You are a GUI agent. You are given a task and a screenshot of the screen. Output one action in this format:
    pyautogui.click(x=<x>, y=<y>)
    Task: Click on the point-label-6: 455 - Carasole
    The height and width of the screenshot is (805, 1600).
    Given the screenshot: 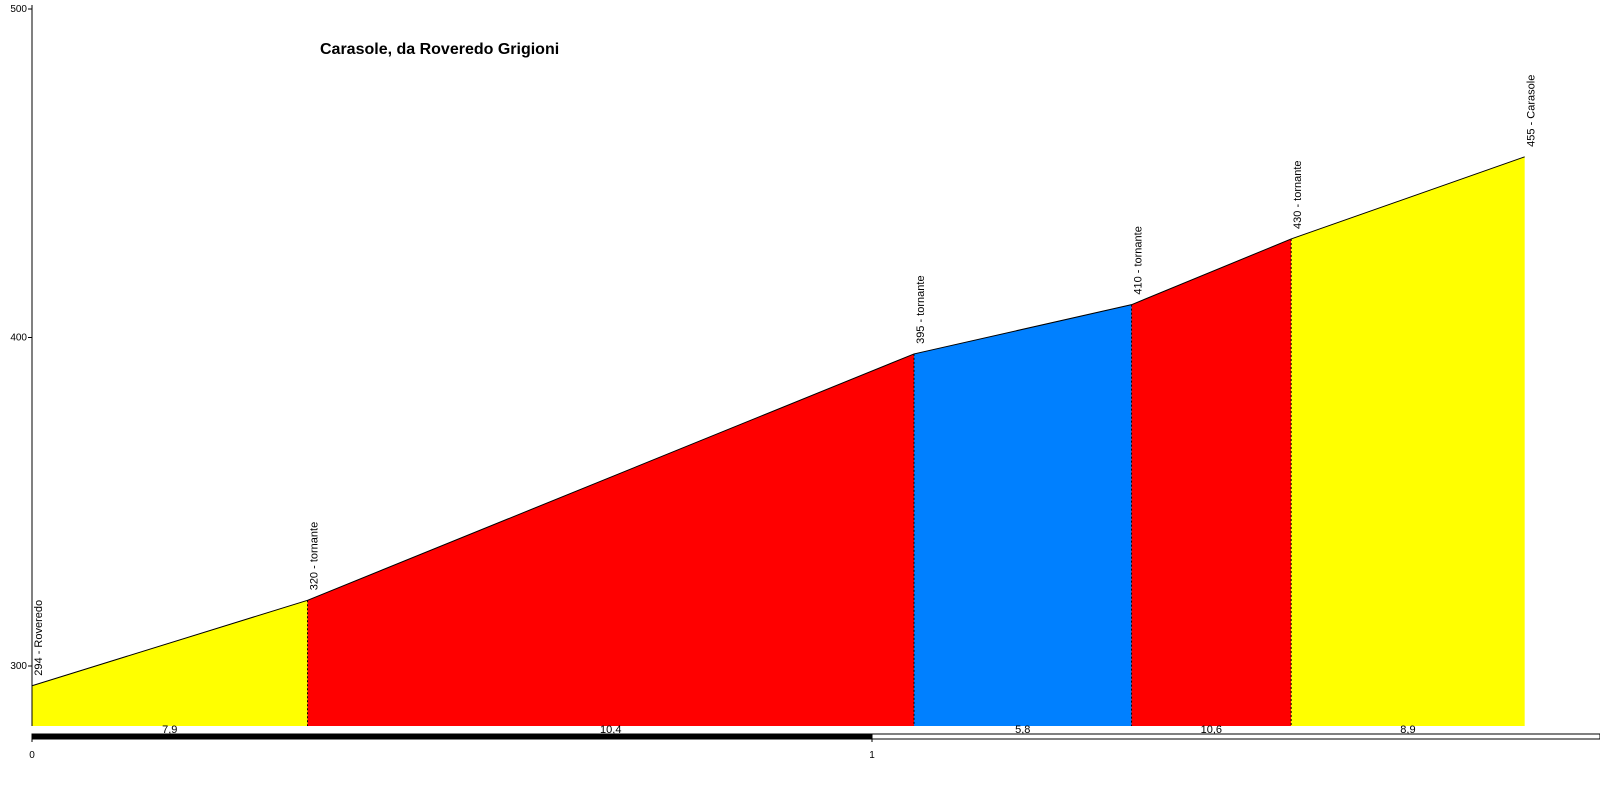 What is the action you would take?
    pyautogui.click(x=1532, y=111)
    